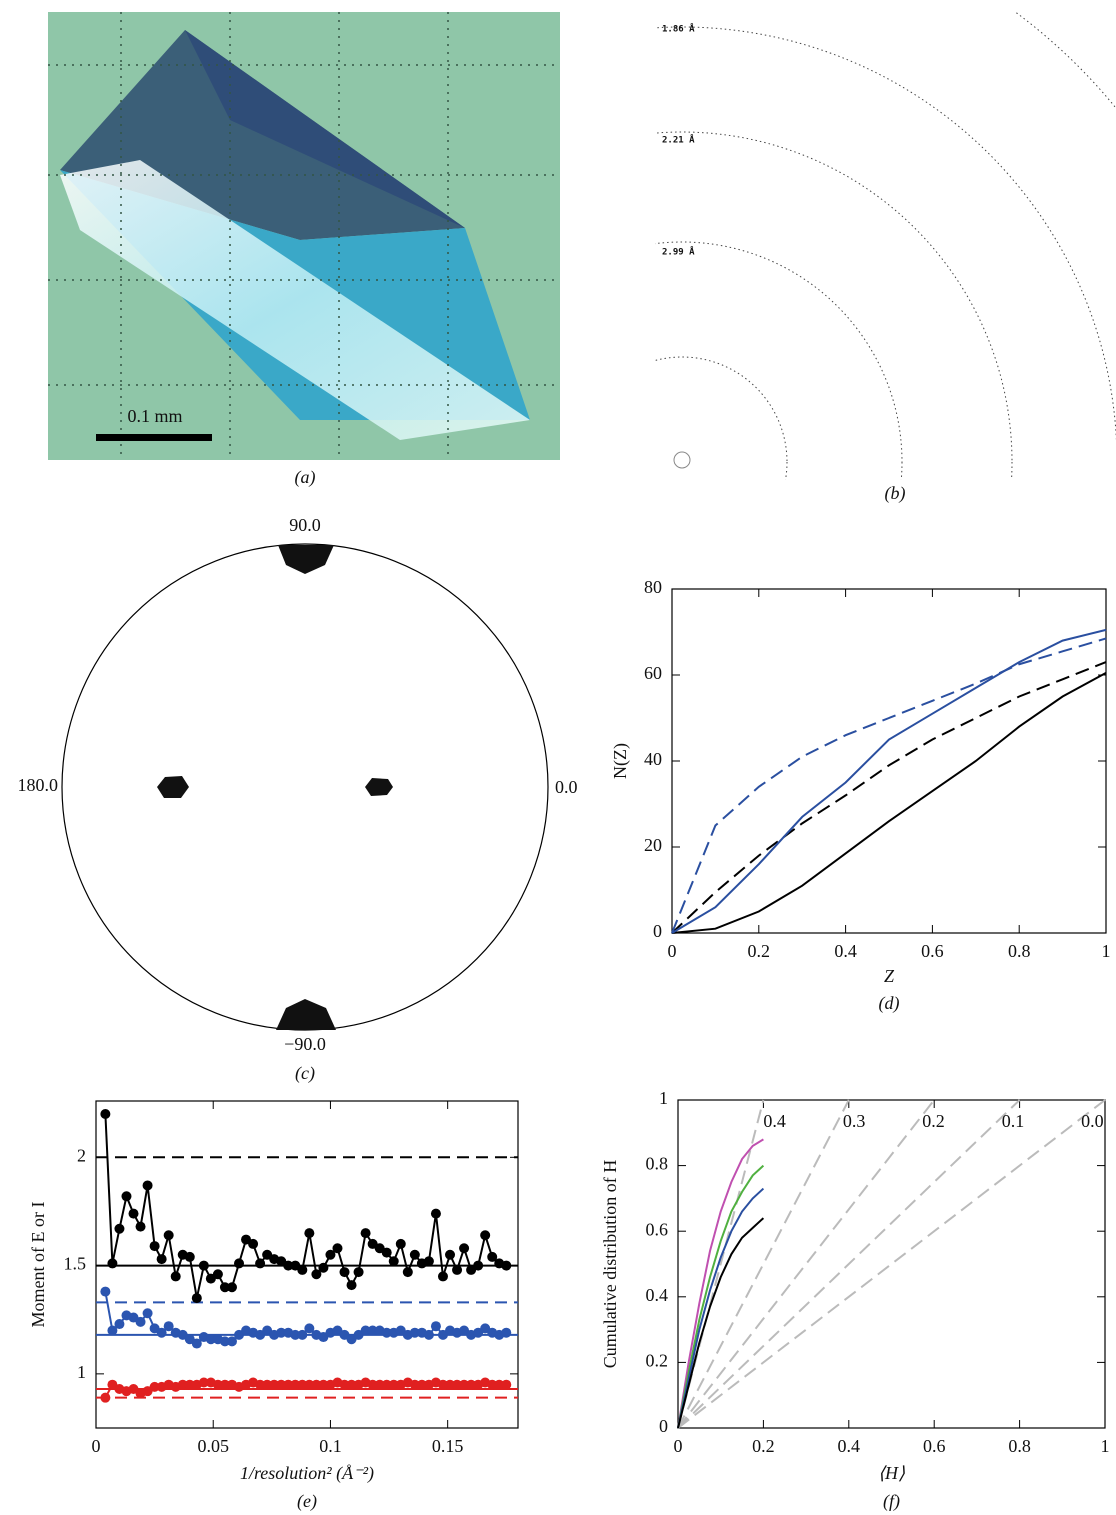  I want to click on x-tick-label: 0.2, so click(763, 1446).